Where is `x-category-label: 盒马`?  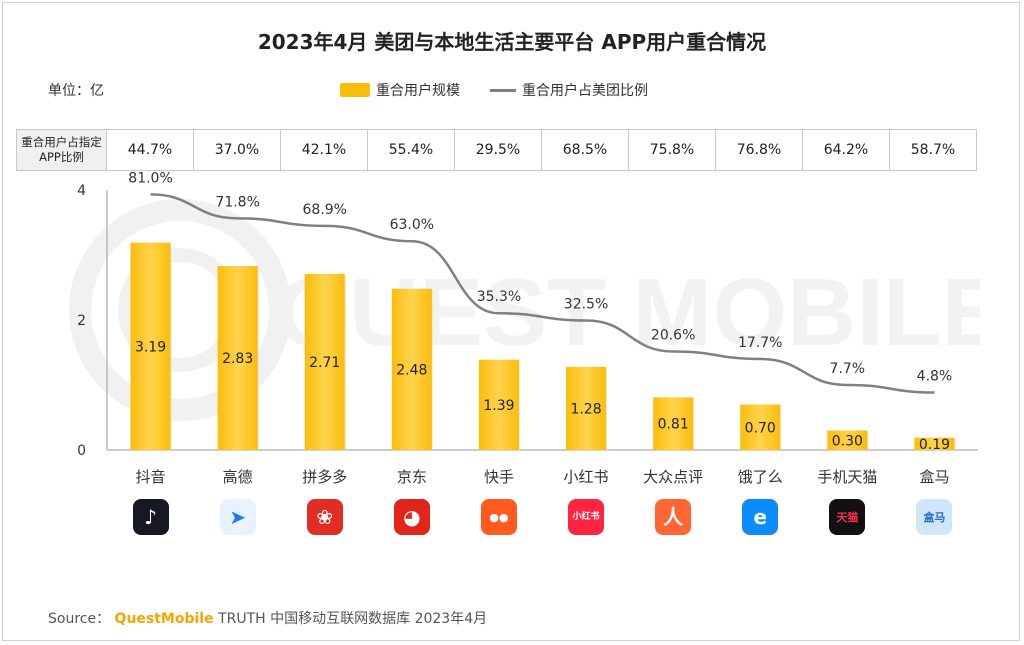 x-category-label: 盒马 is located at coordinates (934, 477).